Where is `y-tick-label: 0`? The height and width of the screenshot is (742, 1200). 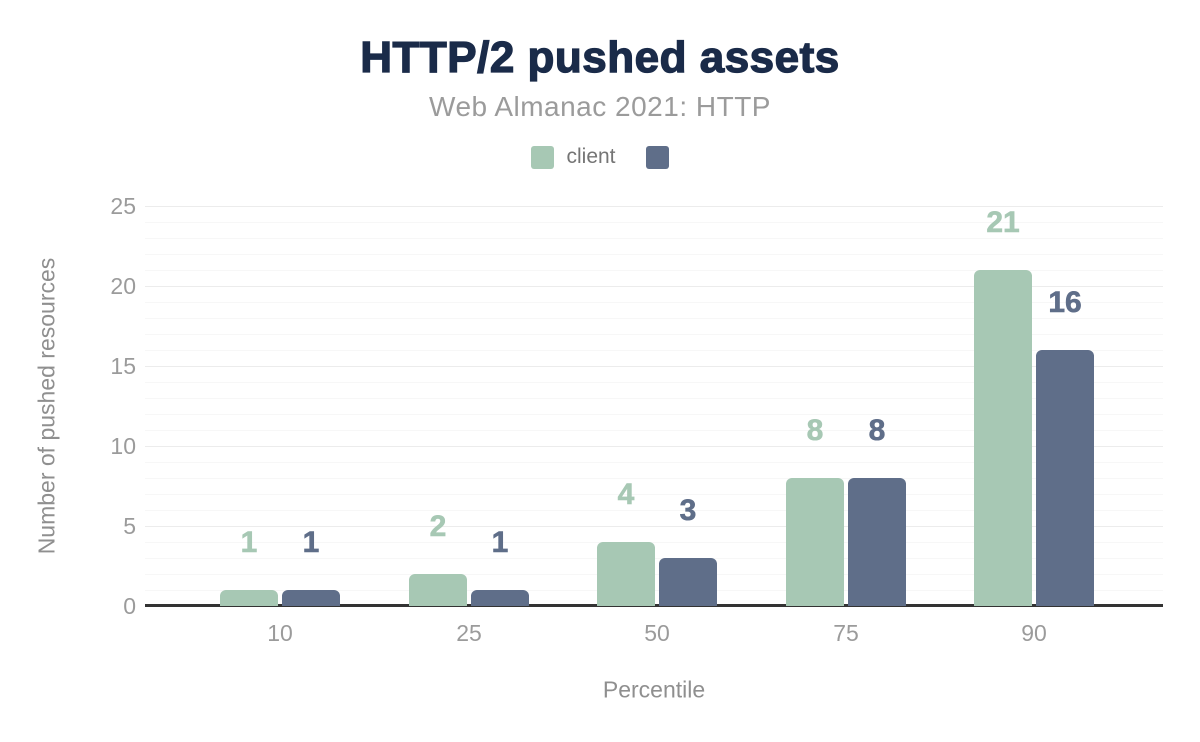 y-tick-label: 0 is located at coordinates (129, 606).